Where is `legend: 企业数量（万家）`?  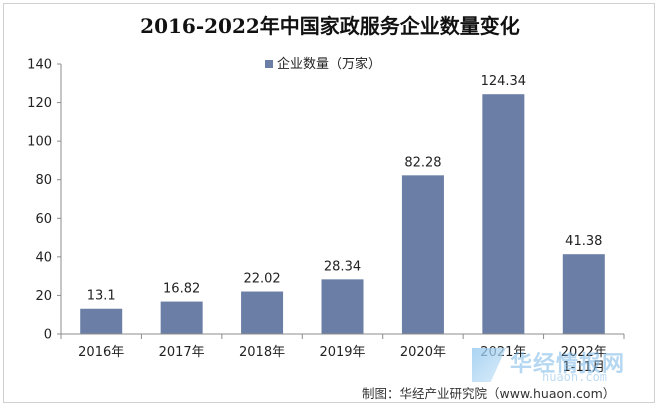
legend: 企业数量（万家） is located at coordinates (323, 64).